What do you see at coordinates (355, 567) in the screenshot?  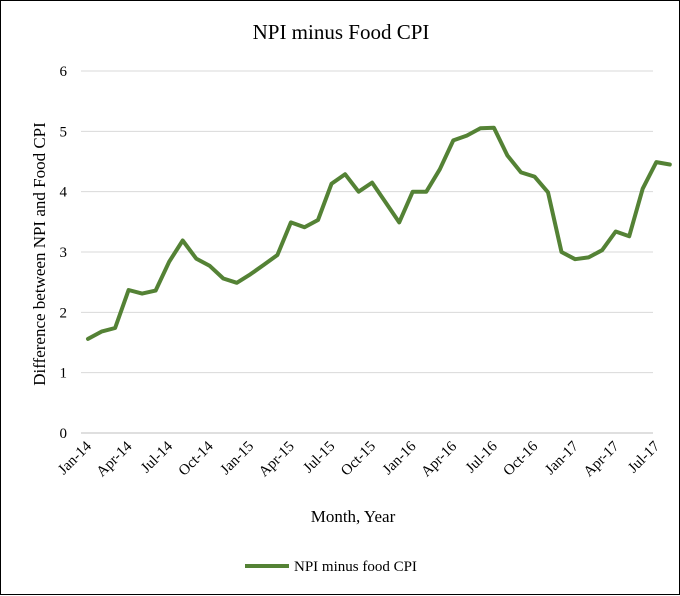 I see `legend-label: NPI minus food CPI` at bounding box center [355, 567].